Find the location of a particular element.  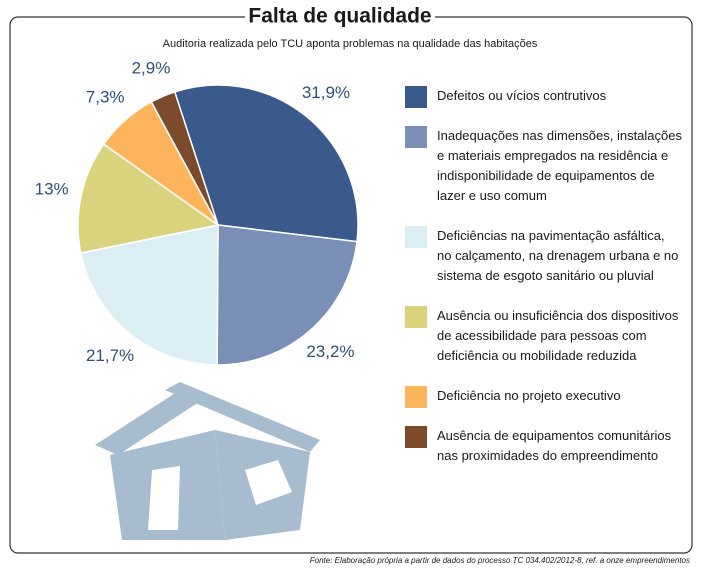

data-label: 13% is located at coordinates (52, 188).